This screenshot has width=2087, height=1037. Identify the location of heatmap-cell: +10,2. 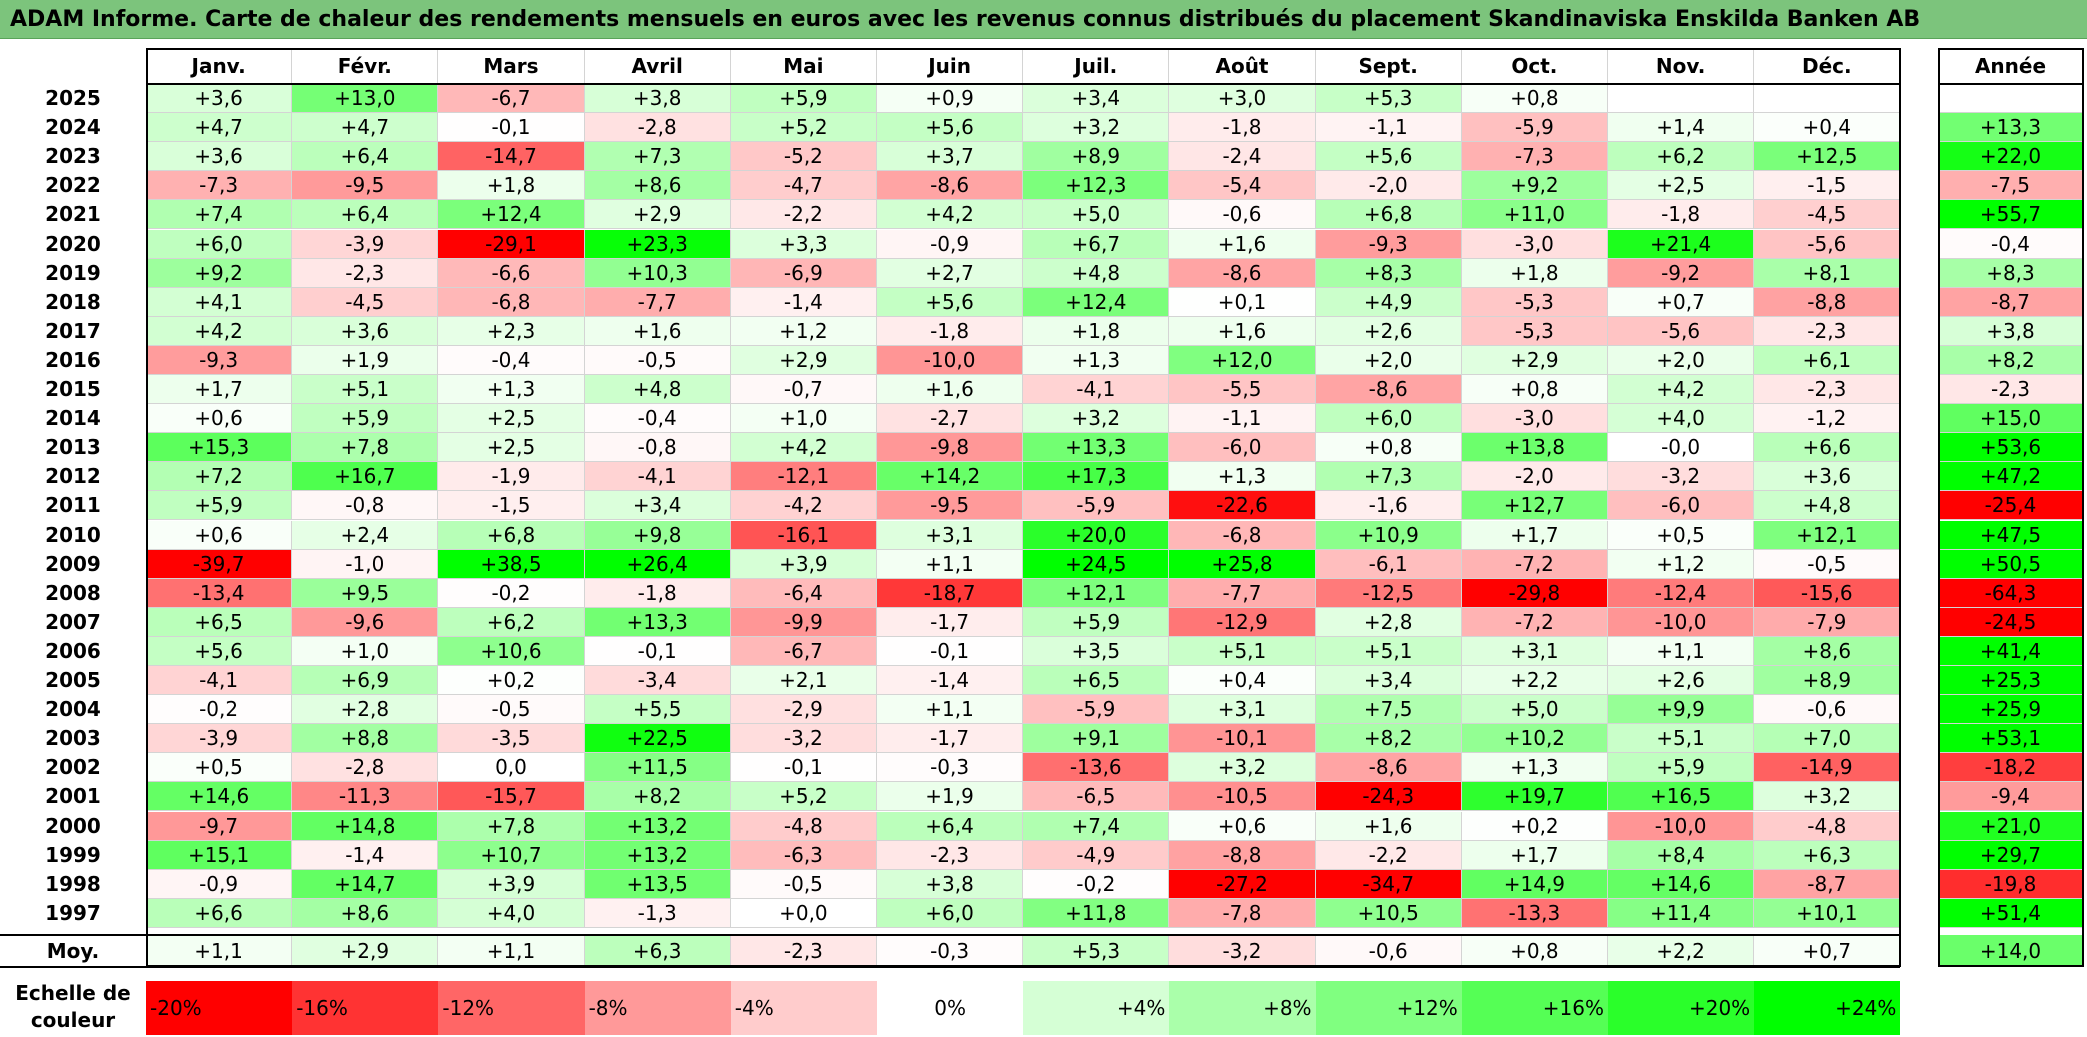
(1534, 739).